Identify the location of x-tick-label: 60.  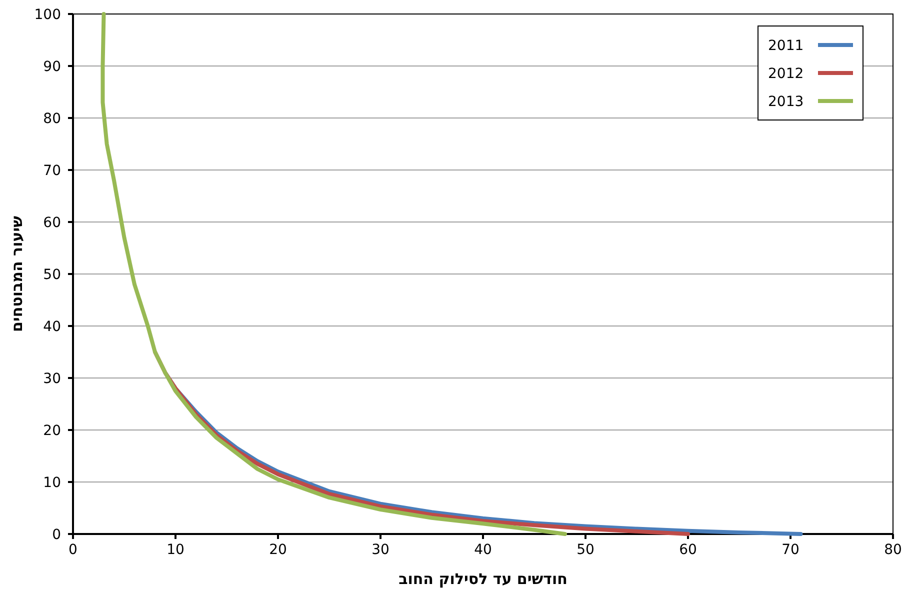
(688, 550).